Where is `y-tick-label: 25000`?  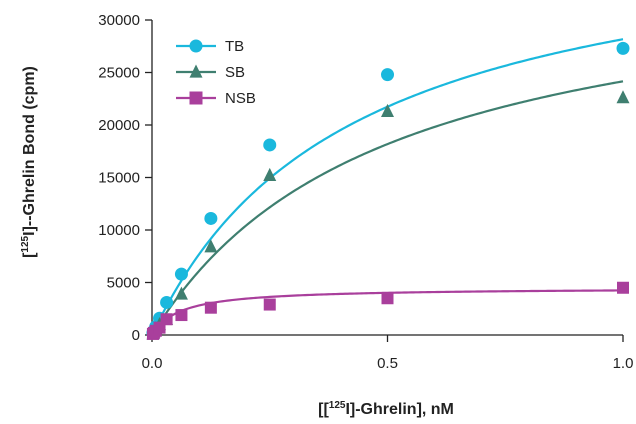
y-tick-label: 25000 is located at coordinates (119, 73).